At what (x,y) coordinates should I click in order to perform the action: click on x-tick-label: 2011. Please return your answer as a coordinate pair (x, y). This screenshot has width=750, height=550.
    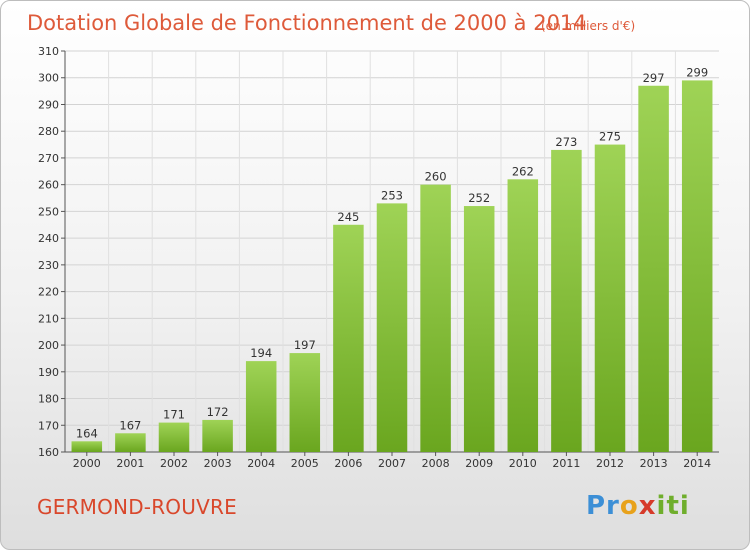
    Looking at the image, I should click on (566, 463).